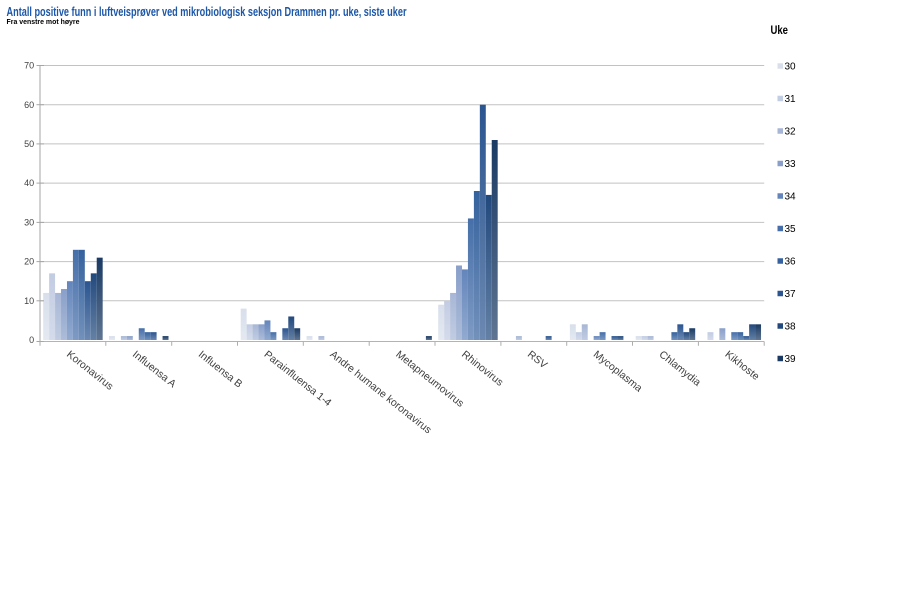 Image resolution: width=900 pixels, height=600 pixels. Describe the element at coordinates (791, 196) in the screenshot. I see `svg-text: 34` at that location.